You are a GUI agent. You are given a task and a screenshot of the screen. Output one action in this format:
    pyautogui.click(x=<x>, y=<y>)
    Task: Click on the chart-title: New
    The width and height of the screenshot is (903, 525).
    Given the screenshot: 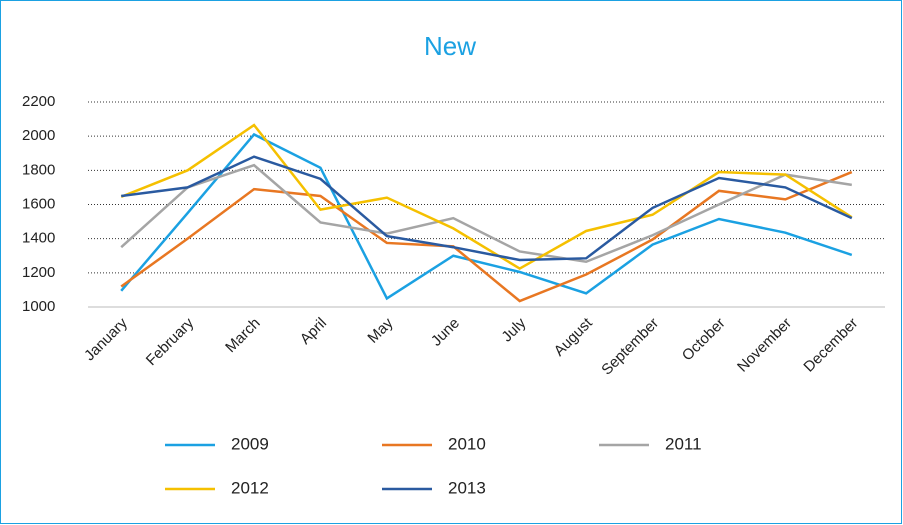 What is the action you would take?
    pyautogui.click(x=450, y=46)
    